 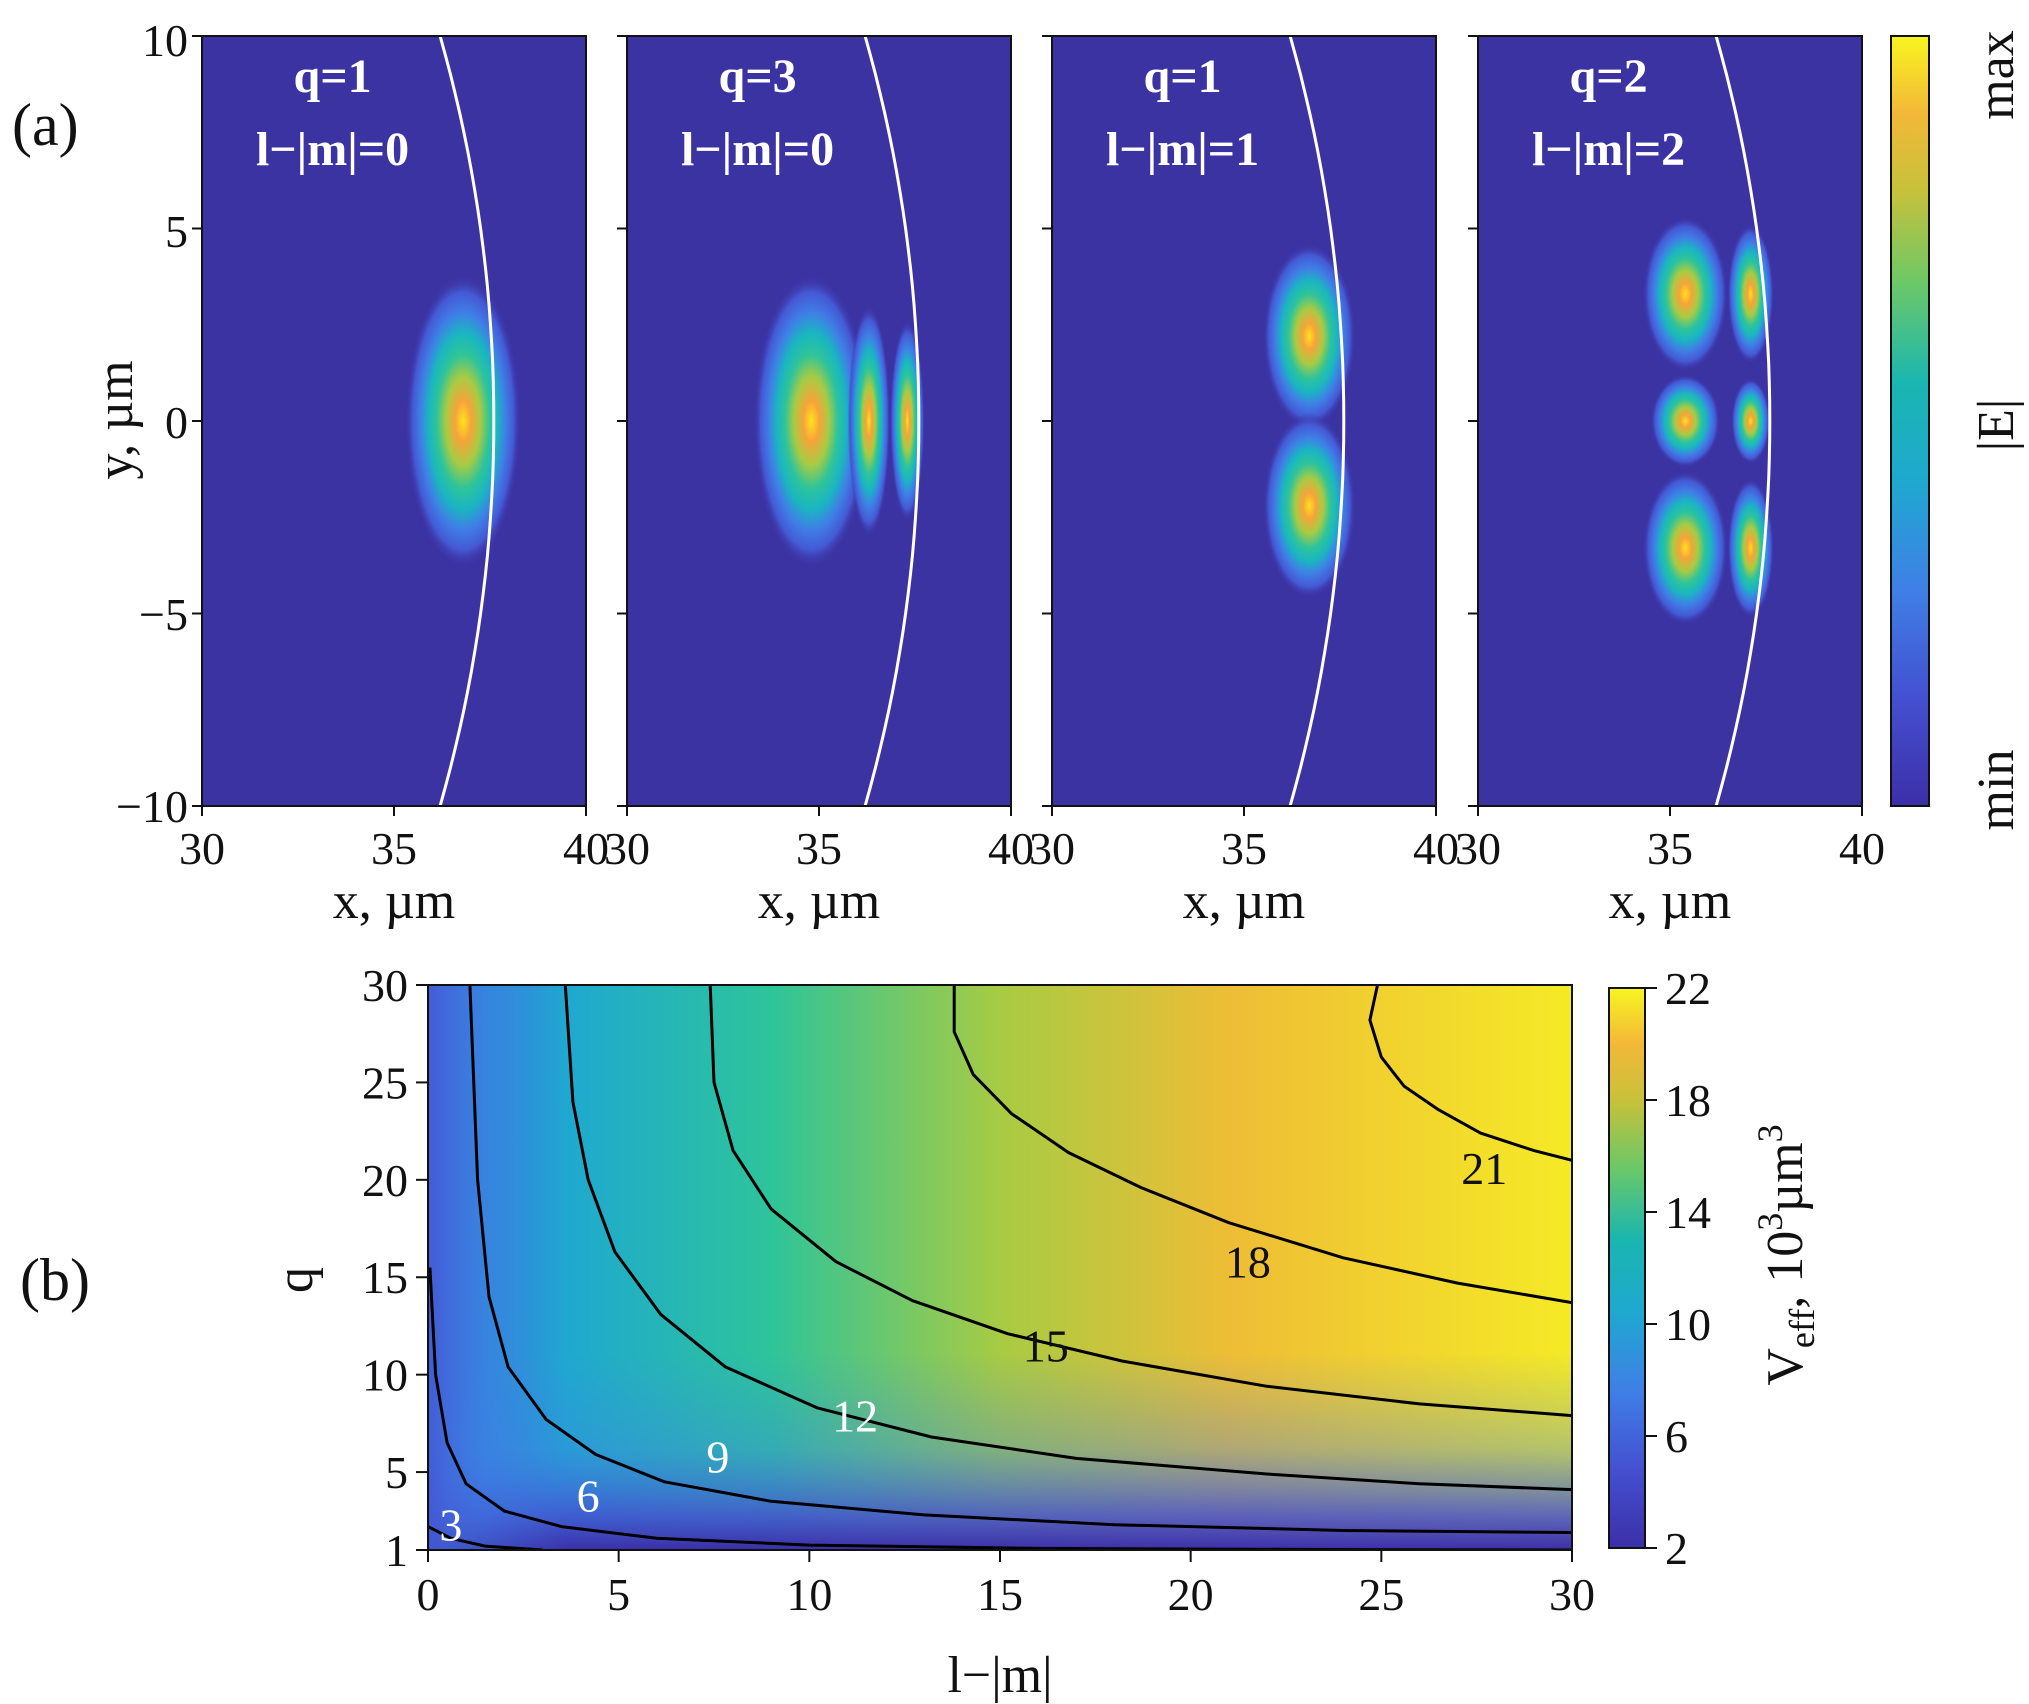 What do you see at coordinates (55, 1280) in the screenshot?
I see `panel-label-b: (b)` at bounding box center [55, 1280].